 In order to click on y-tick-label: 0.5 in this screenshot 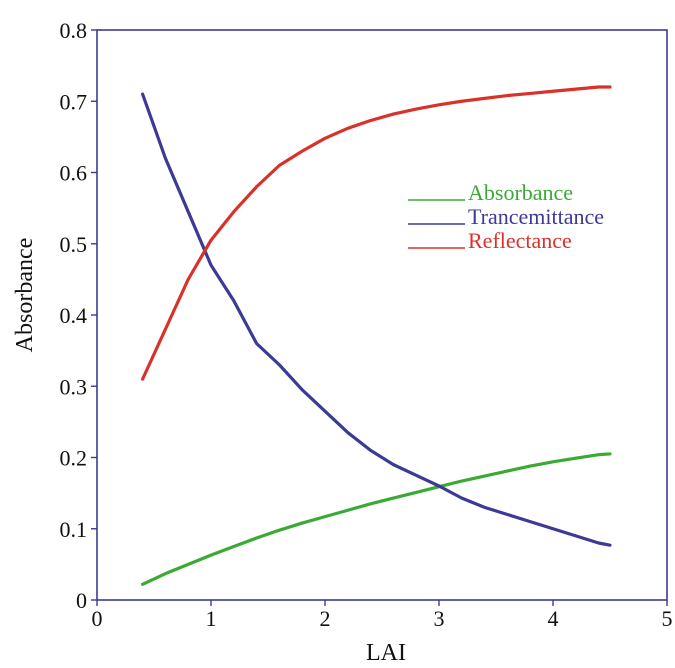, I will do `click(74, 244)`.